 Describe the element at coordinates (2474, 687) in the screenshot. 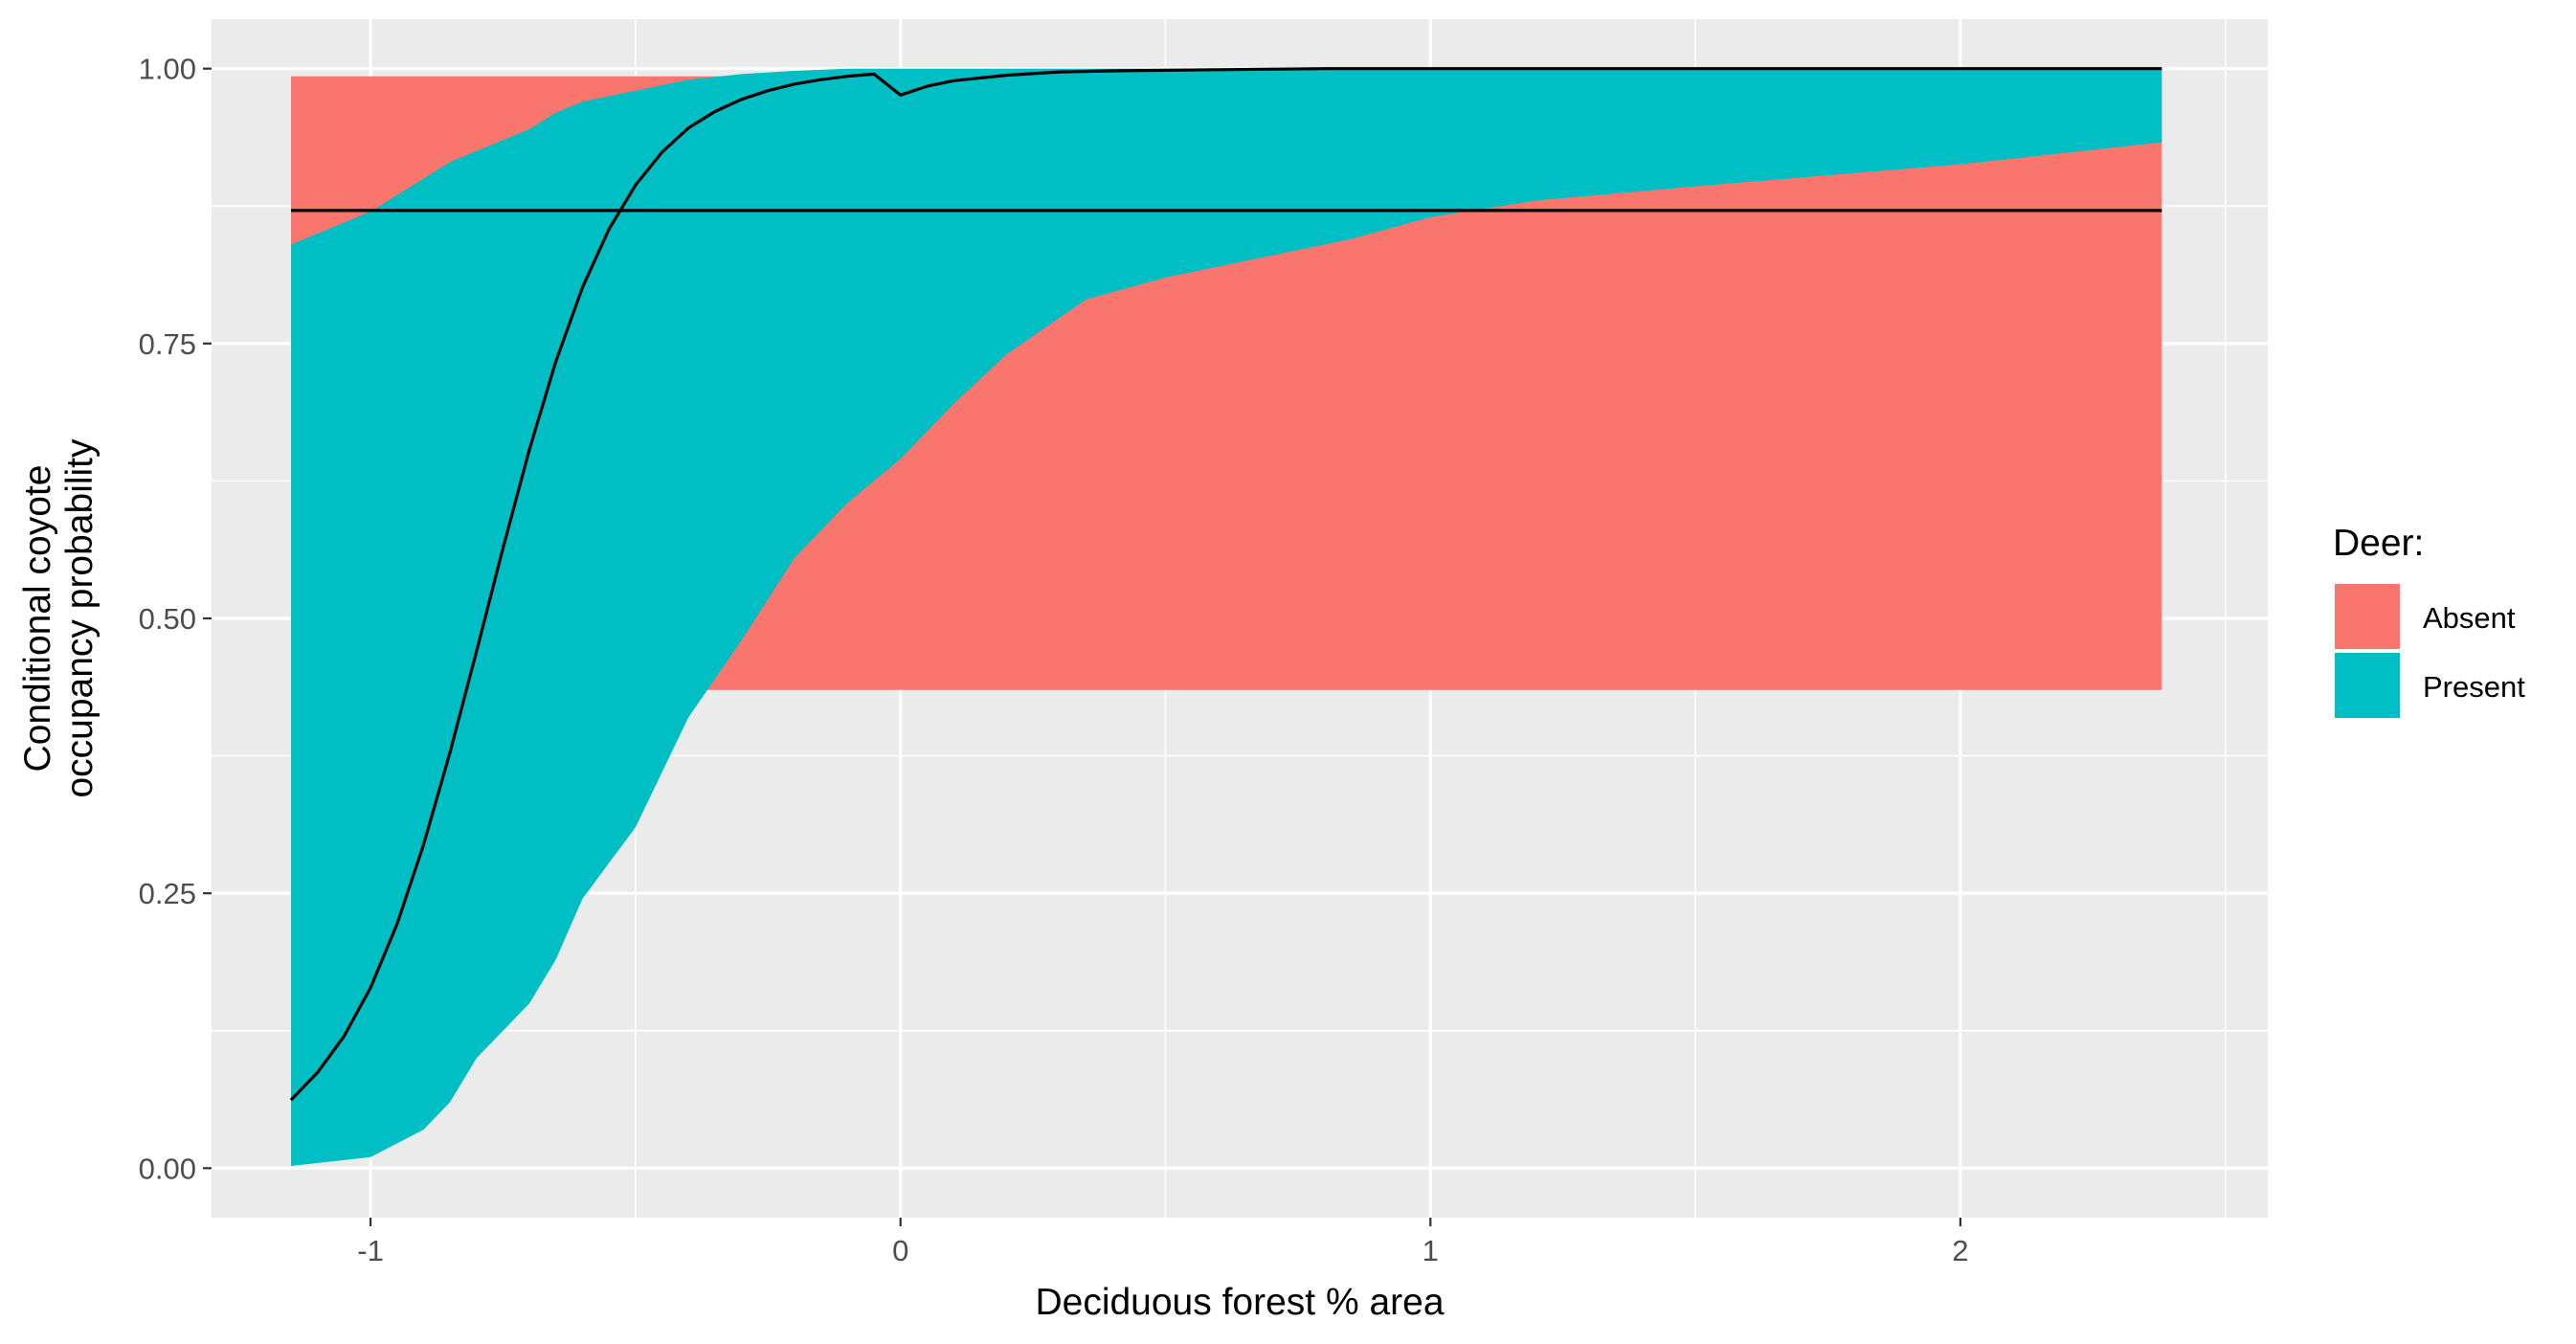

I see `legend-label-present: Present` at that location.